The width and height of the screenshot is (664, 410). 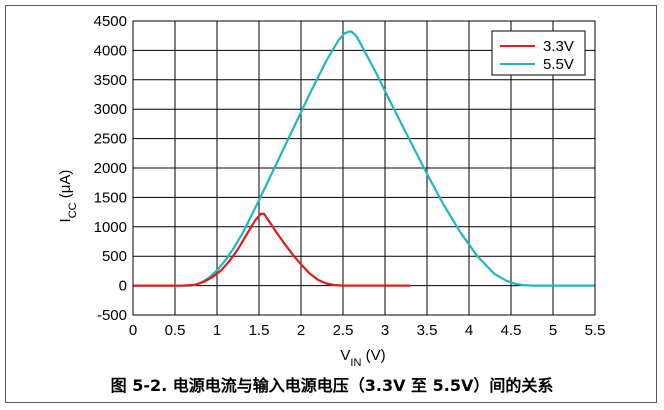 I want to click on y-tick-label: 2000, so click(x=110, y=168).